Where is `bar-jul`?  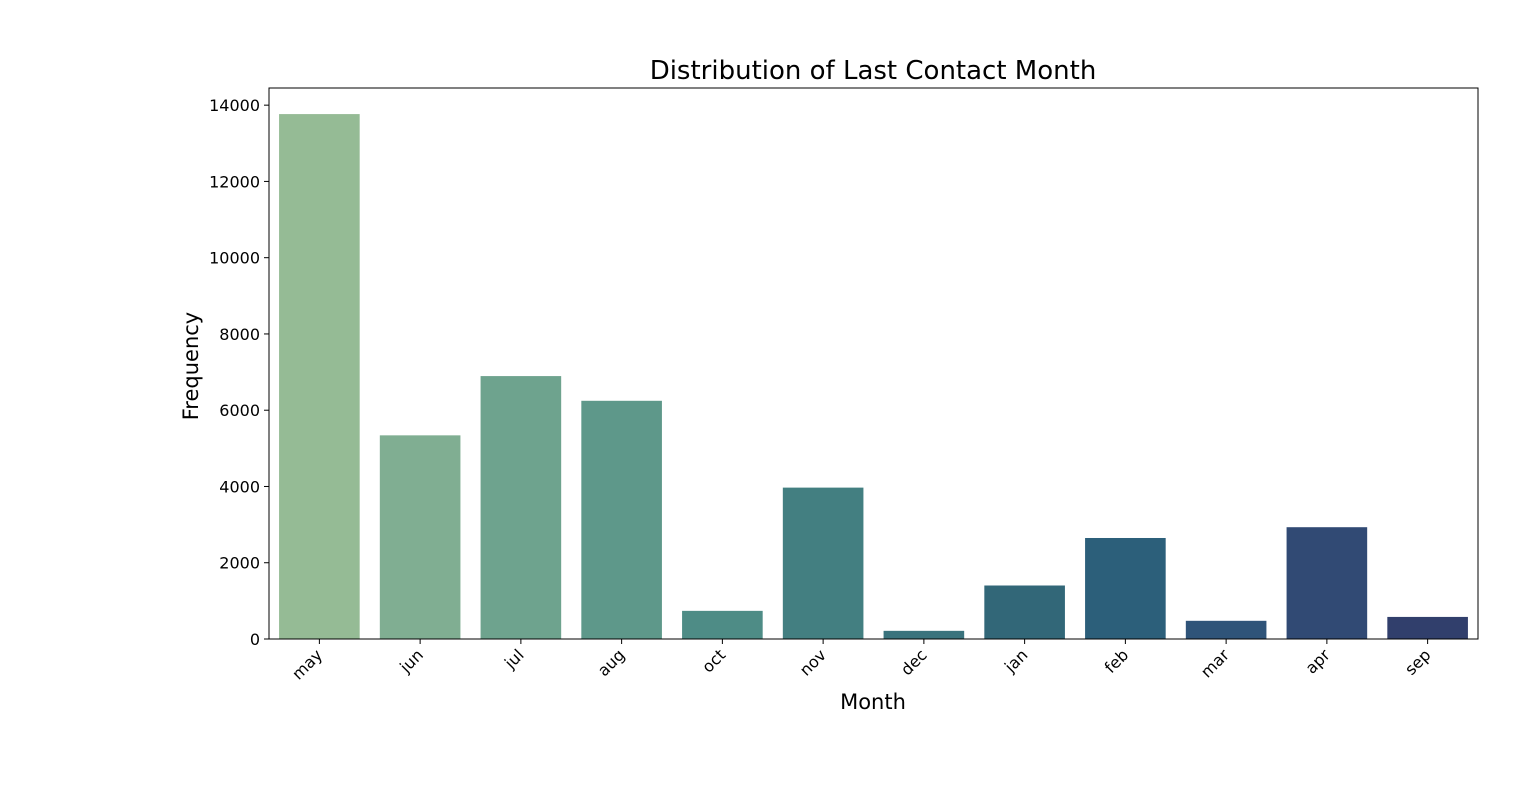
bar-jul is located at coordinates (521, 507).